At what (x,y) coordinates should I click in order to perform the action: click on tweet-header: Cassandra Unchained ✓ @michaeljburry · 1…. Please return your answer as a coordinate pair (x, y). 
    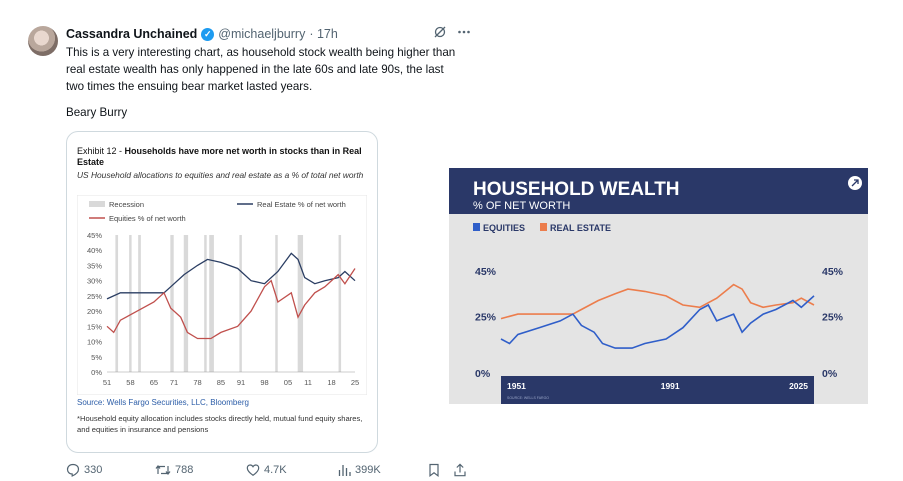
    Looking at the image, I should click on (202, 34).